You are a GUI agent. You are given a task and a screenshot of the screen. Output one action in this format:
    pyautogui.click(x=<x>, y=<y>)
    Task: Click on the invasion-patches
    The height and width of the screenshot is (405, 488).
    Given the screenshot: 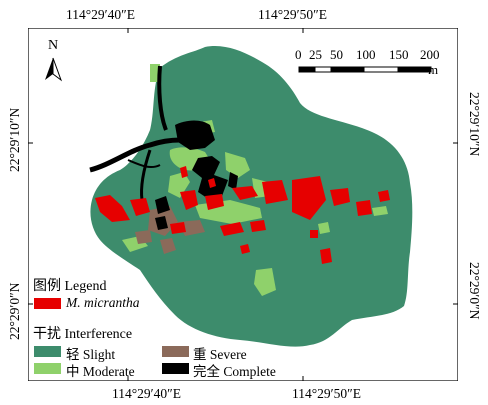 What is the action you would take?
    pyautogui.click(x=242, y=215)
    